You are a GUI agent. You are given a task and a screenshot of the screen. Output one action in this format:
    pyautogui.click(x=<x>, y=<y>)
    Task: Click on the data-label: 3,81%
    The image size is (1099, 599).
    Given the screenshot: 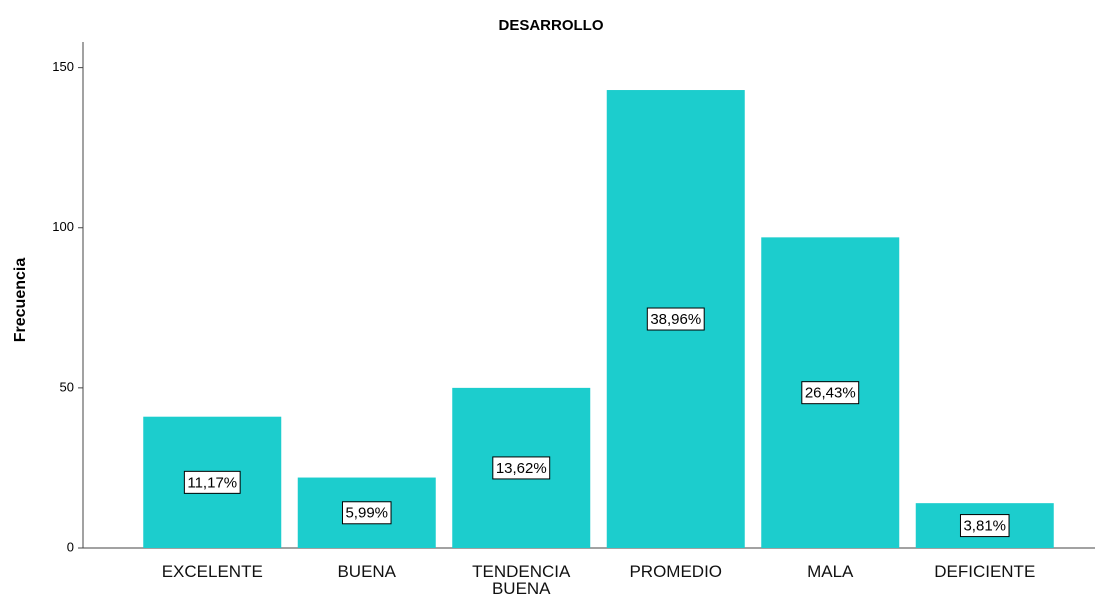 What is the action you would take?
    pyautogui.click(x=984, y=526)
    